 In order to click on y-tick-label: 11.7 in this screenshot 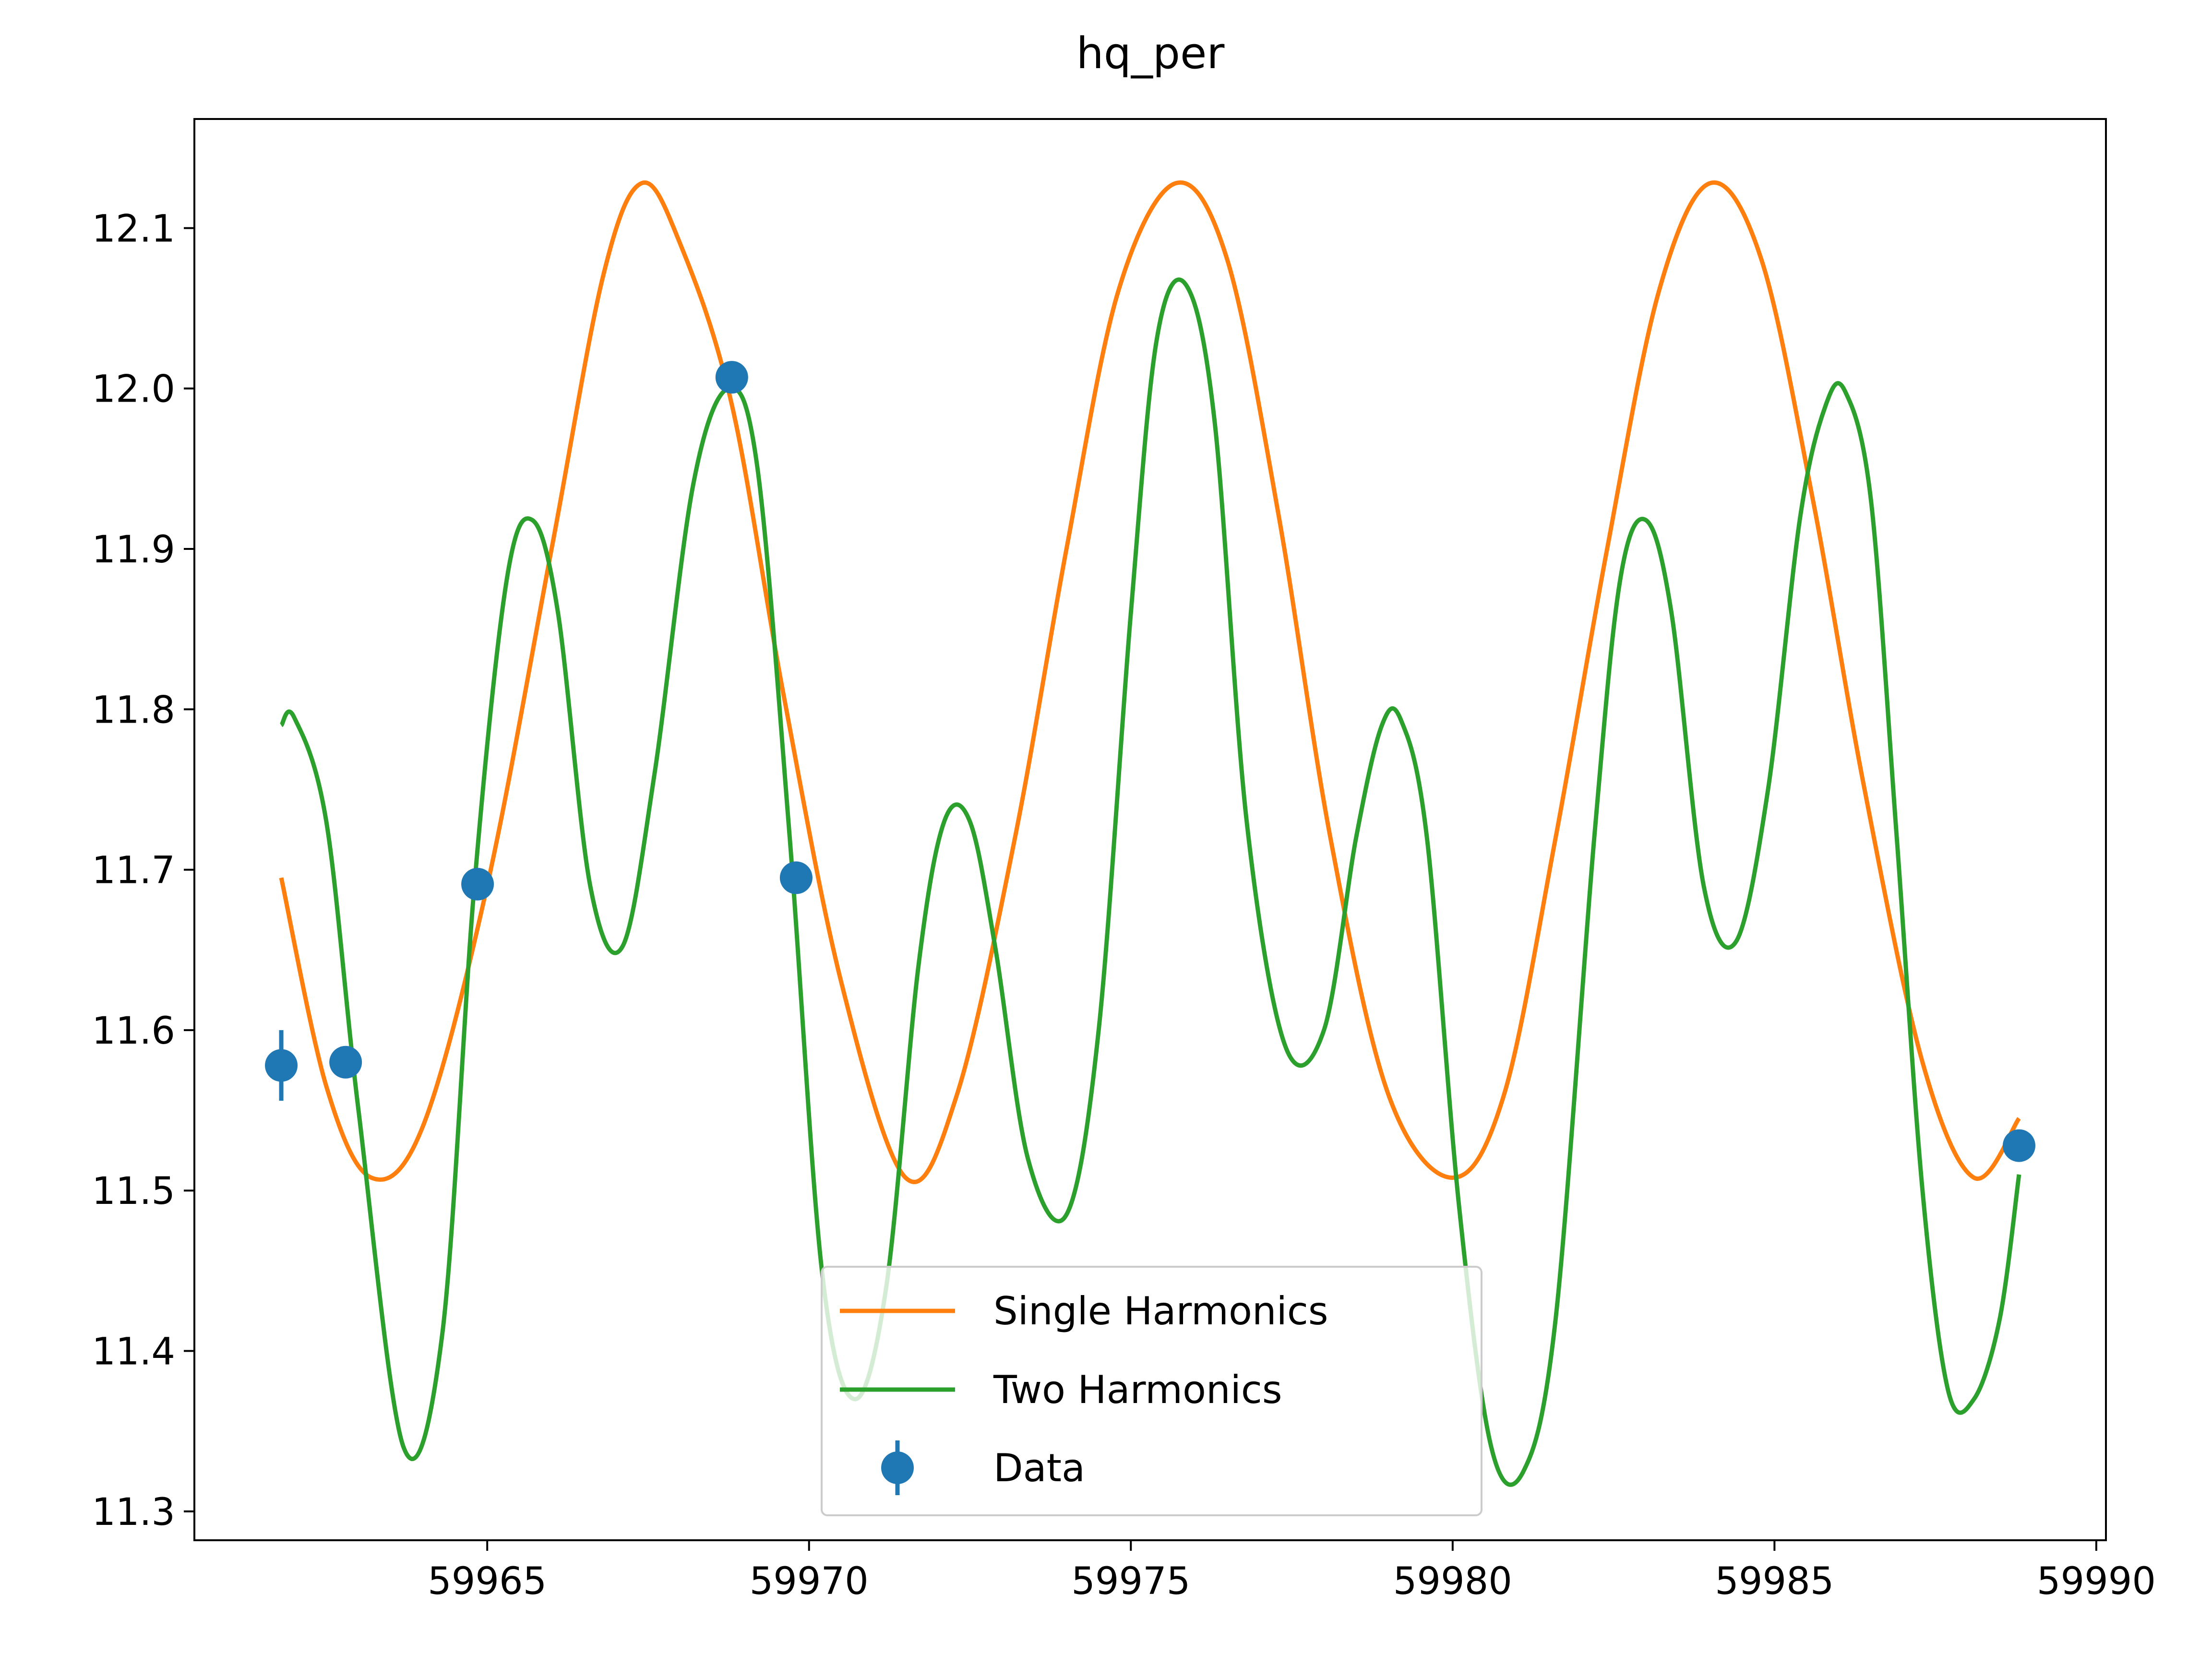, I will do `click(134, 870)`.